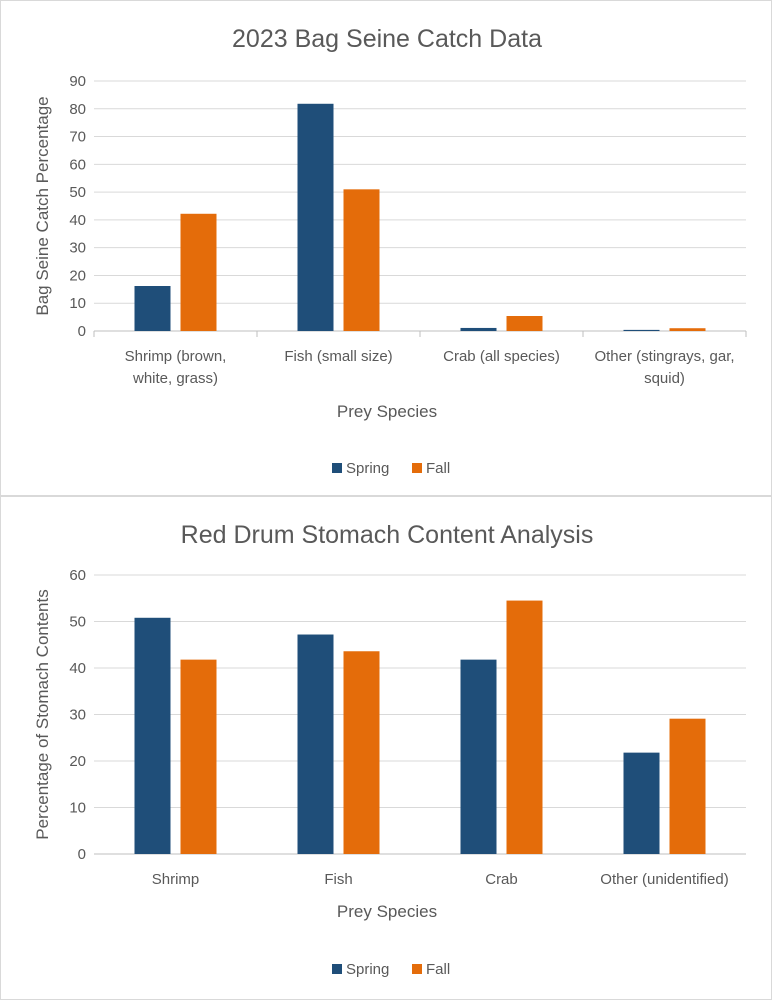  What do you see at coordinates (338, 356) in the screenshot?
I see `x-tick-label: Fish (small size)` at bounding box center [338, 356].